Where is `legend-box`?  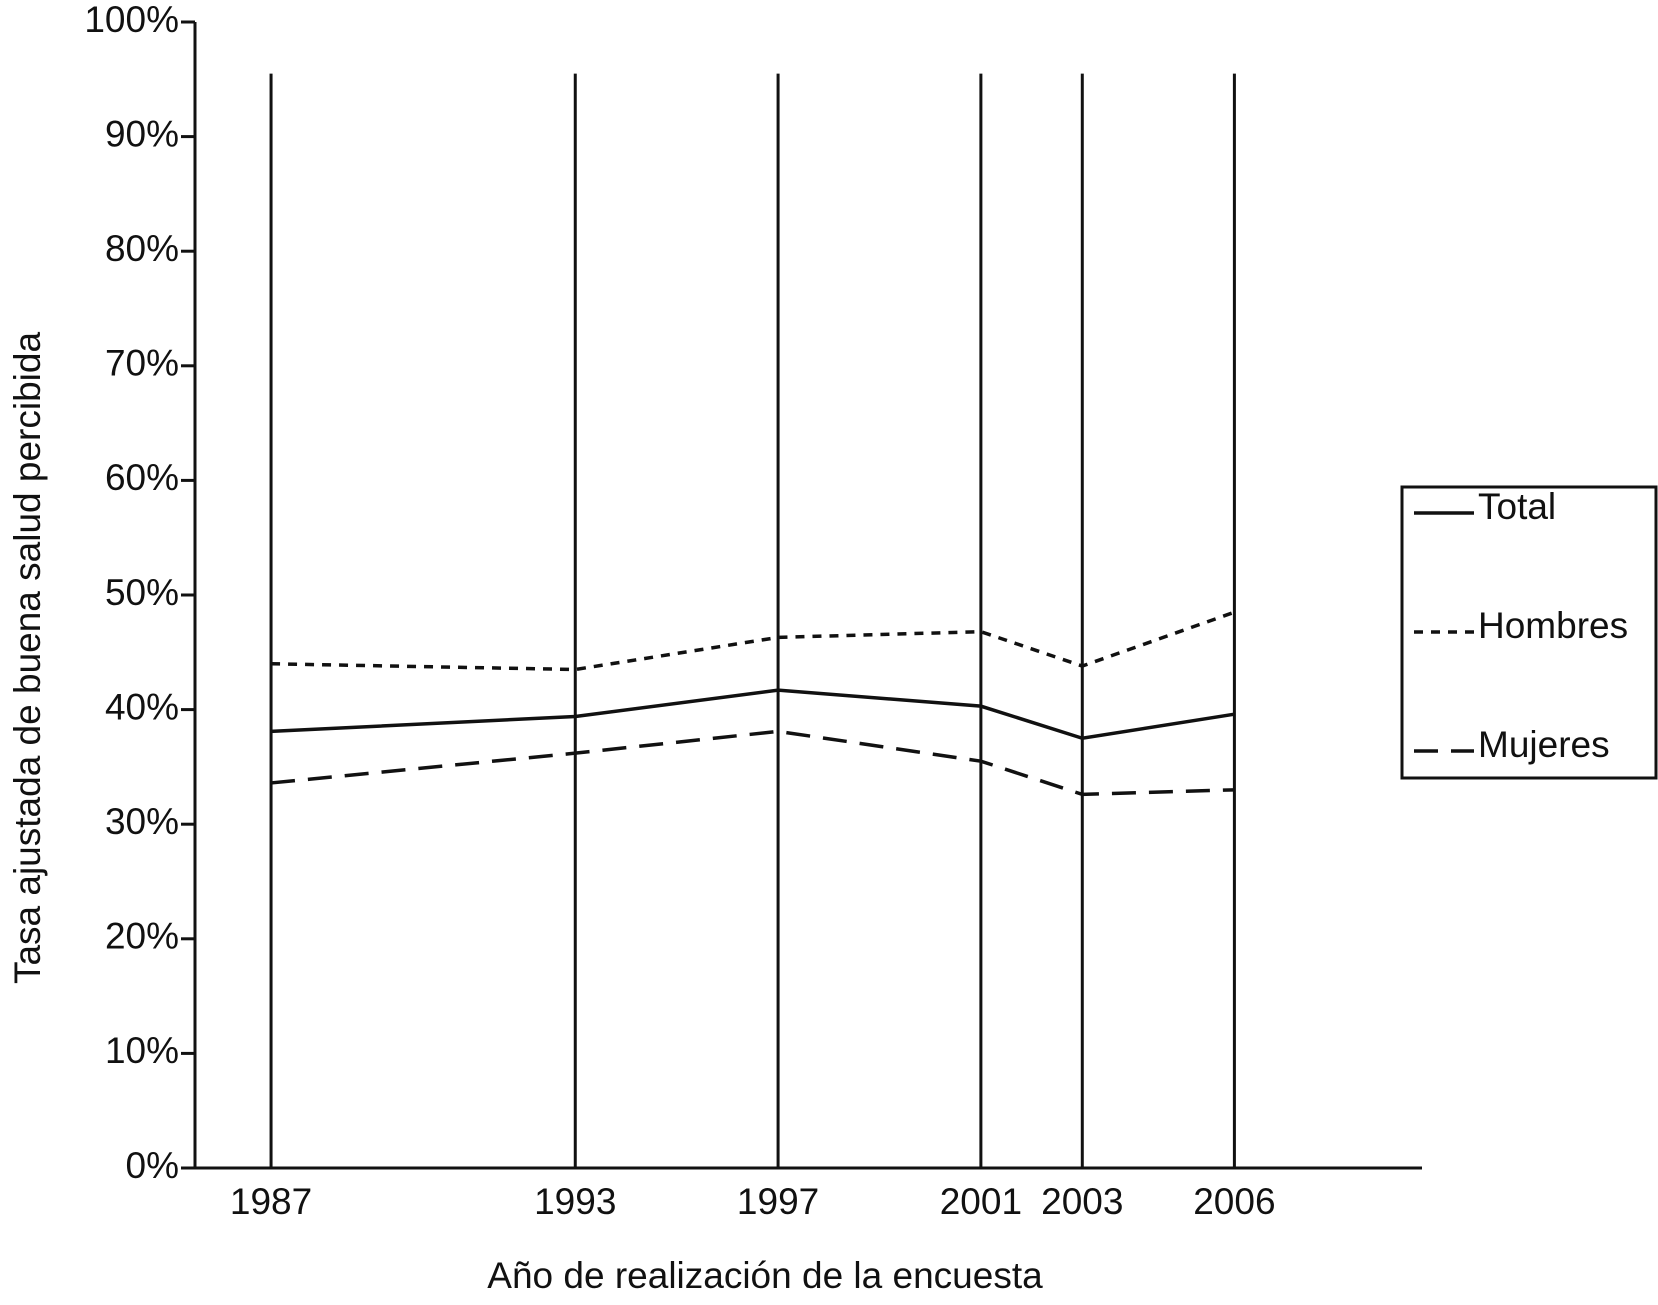
legend-box is located at coordinates (1529, 632).